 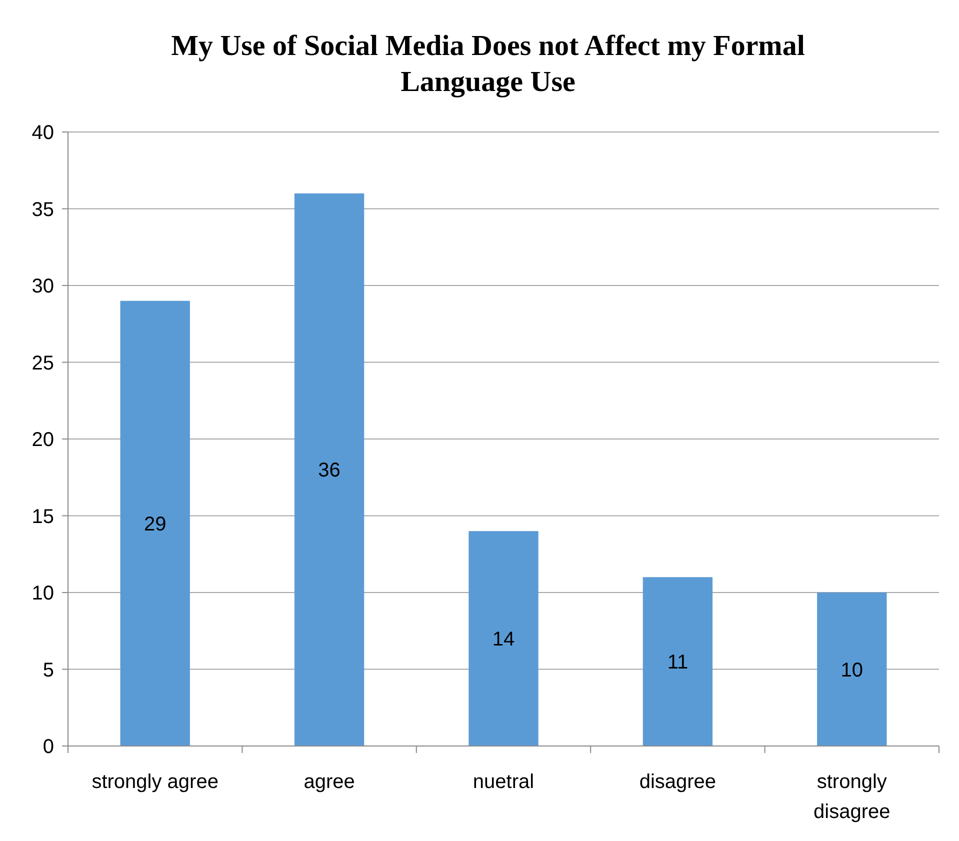 I want to click on y-tick-label: 10, so click(x=43, y=593).